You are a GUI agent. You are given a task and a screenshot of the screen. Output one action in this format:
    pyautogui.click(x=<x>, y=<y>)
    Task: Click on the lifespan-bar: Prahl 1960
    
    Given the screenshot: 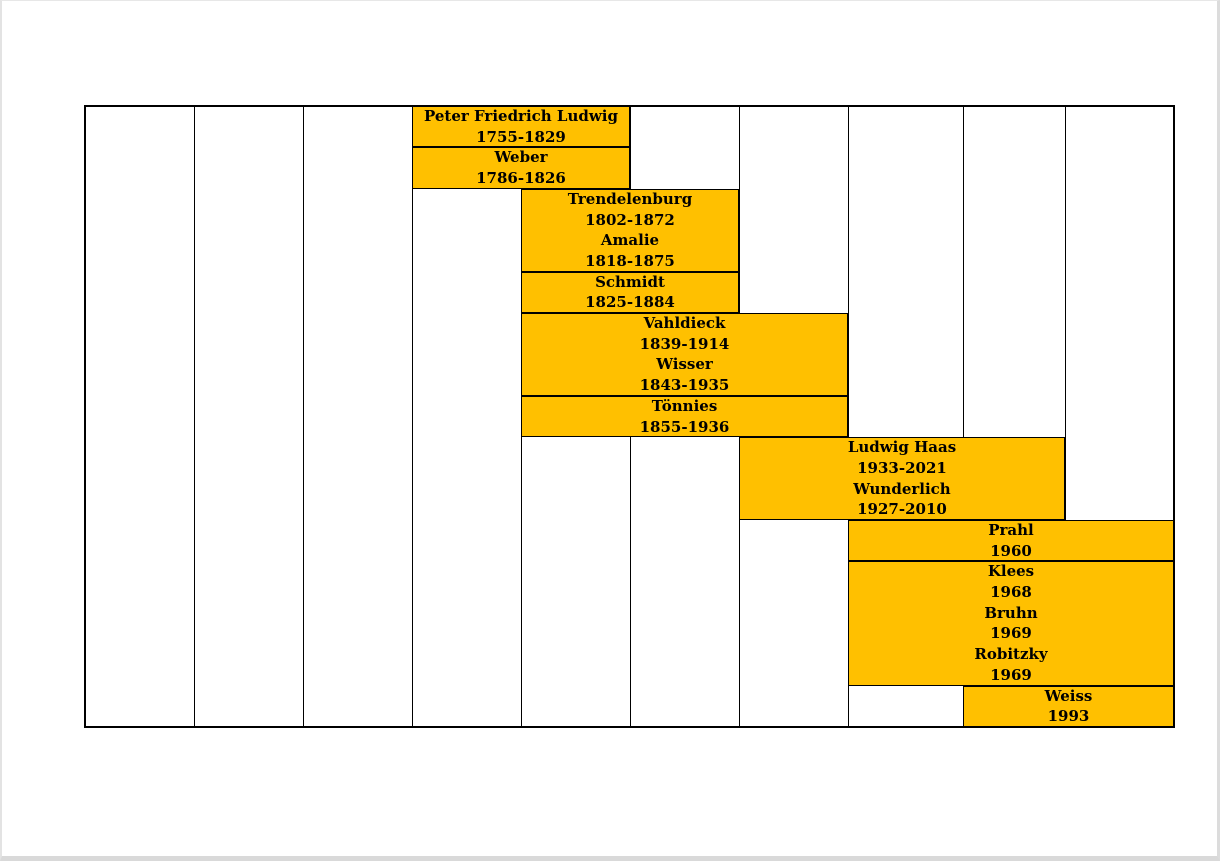 What is the action you would take?
    pyautogui.click(x=1011, y=541)
    